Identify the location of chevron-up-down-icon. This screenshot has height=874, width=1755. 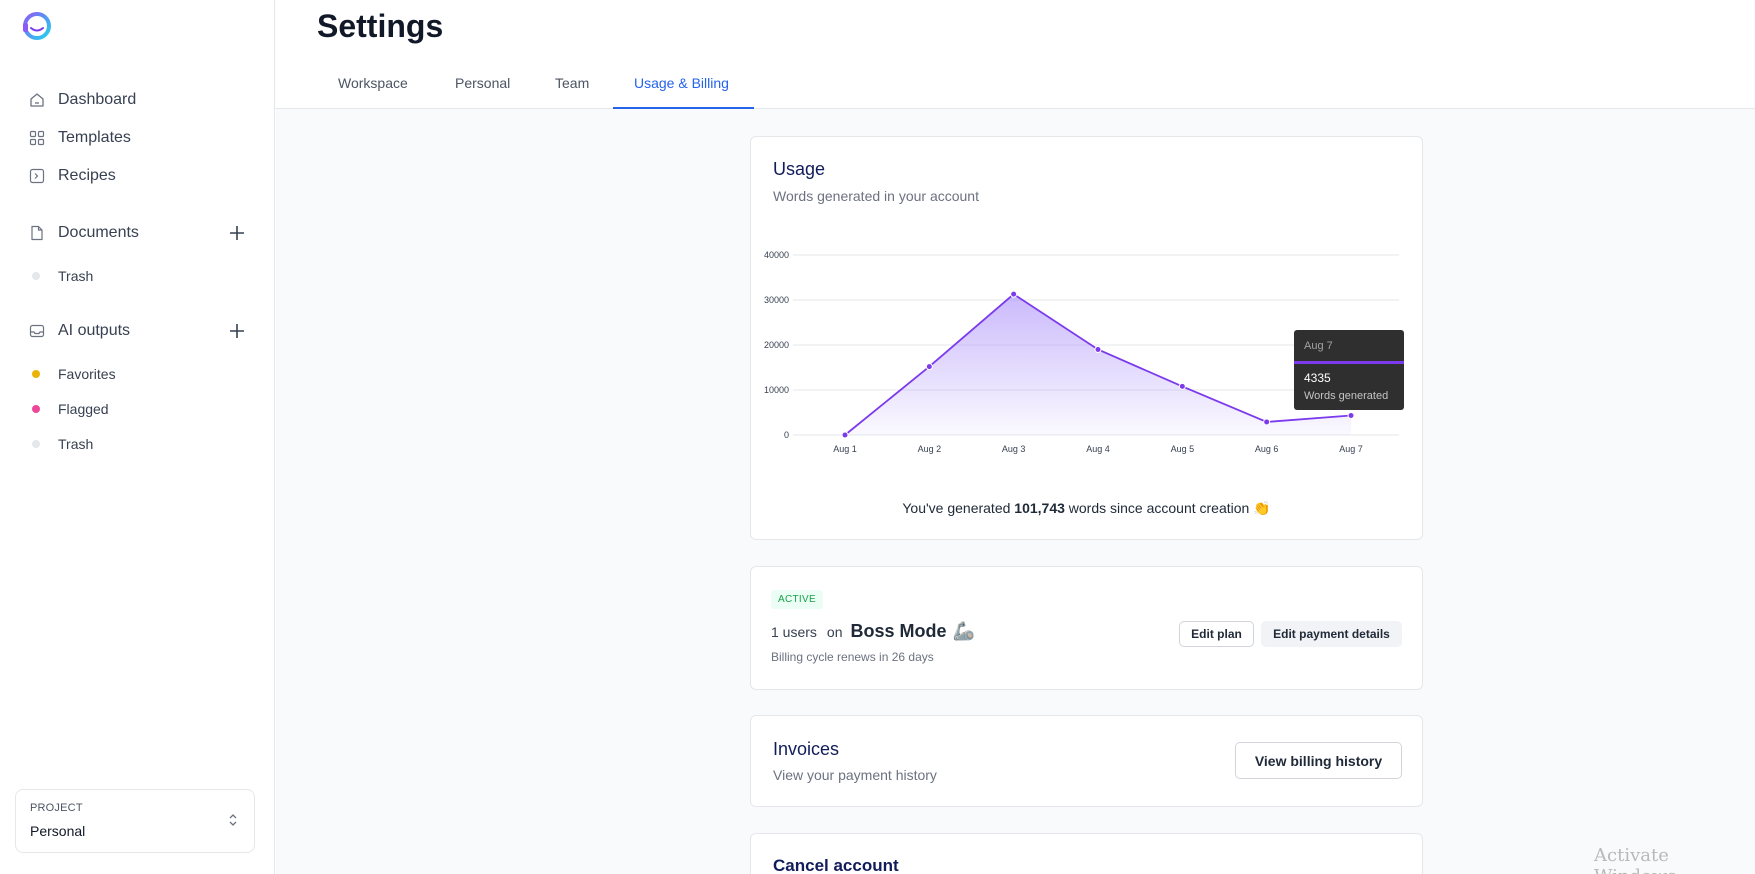
(233, 822).